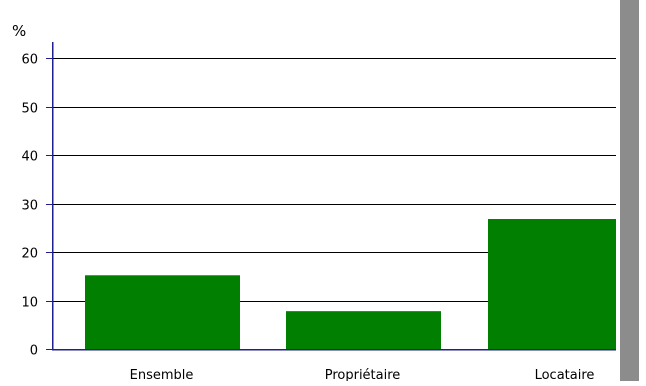 This screenshot has height=386, width=646. Describe the element at coordinates (29, 109) in the screenshot. I see `y-tick-label: 50` at that location.